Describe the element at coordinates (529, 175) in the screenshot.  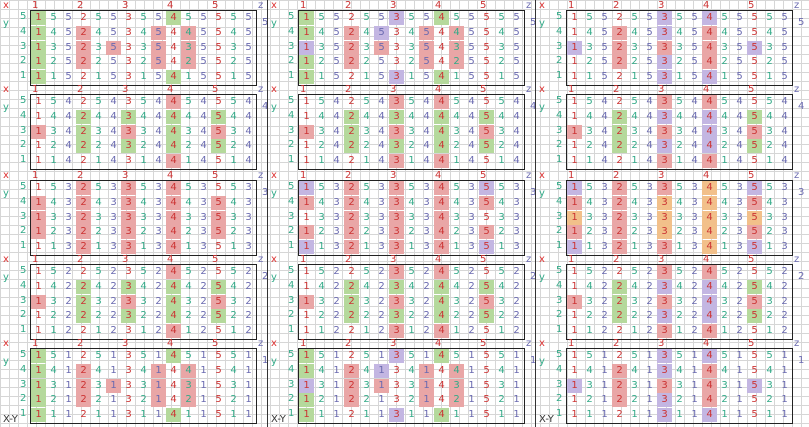
I see `z-axis-label: z` at that location.